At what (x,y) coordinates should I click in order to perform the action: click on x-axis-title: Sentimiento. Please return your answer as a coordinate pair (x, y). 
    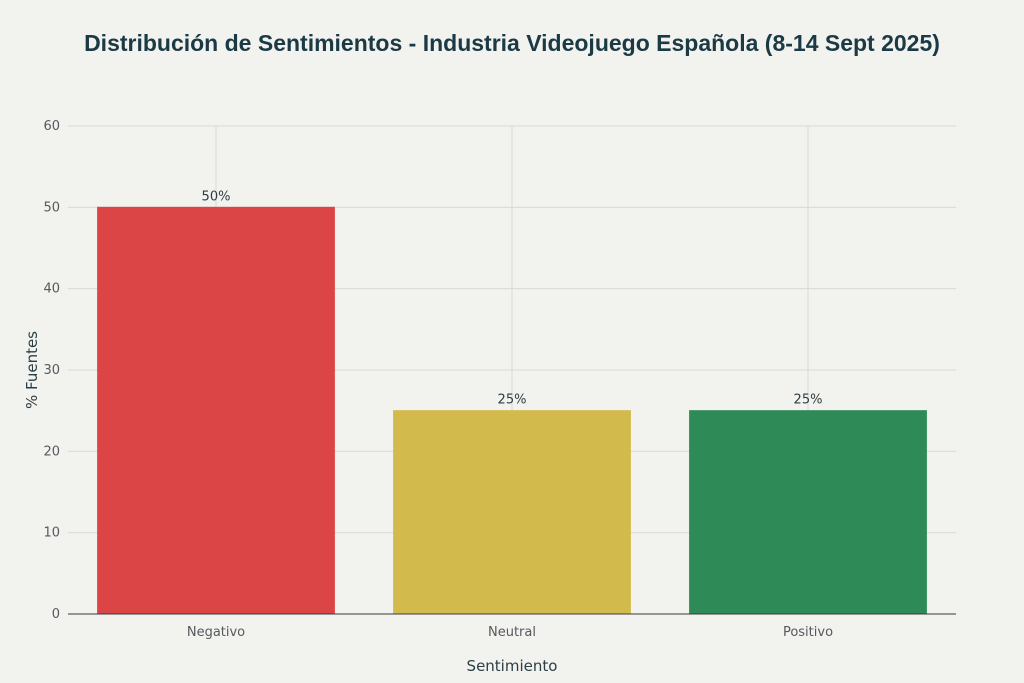
    Looking at the image, I should click on (512, 666).